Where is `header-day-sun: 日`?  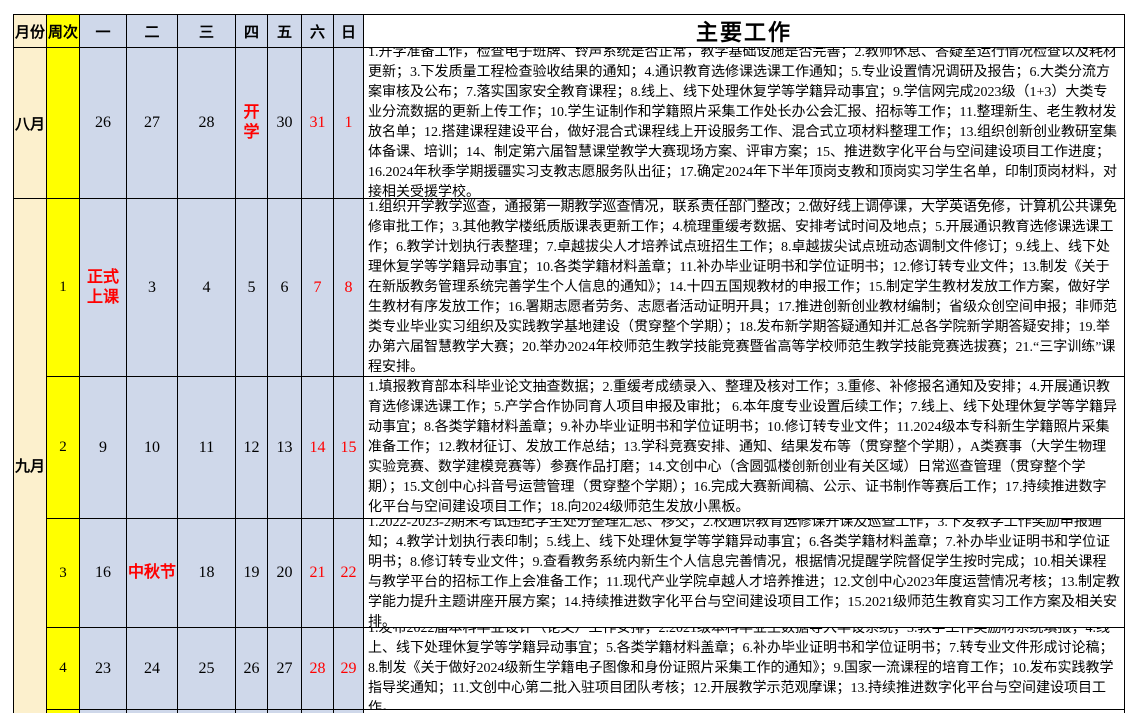
header-day-sun: 日 is located at coordinates (349, 31).